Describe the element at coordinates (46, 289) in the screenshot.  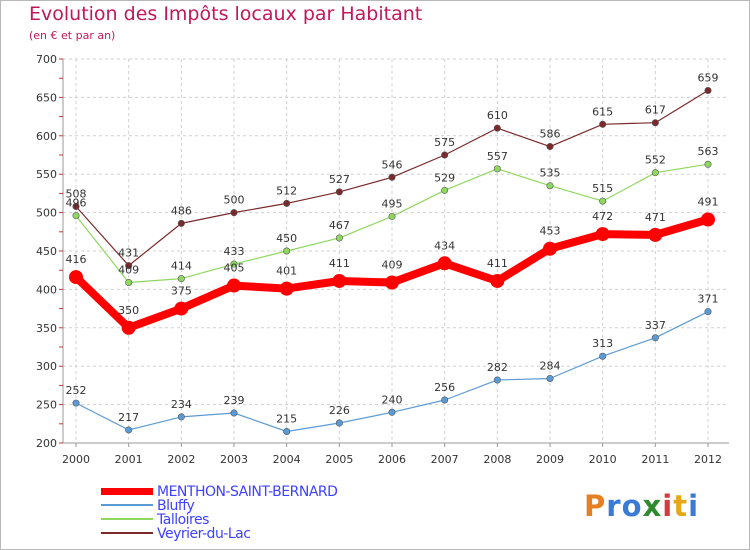
I see `y-tick-label-400: 400` at that location.